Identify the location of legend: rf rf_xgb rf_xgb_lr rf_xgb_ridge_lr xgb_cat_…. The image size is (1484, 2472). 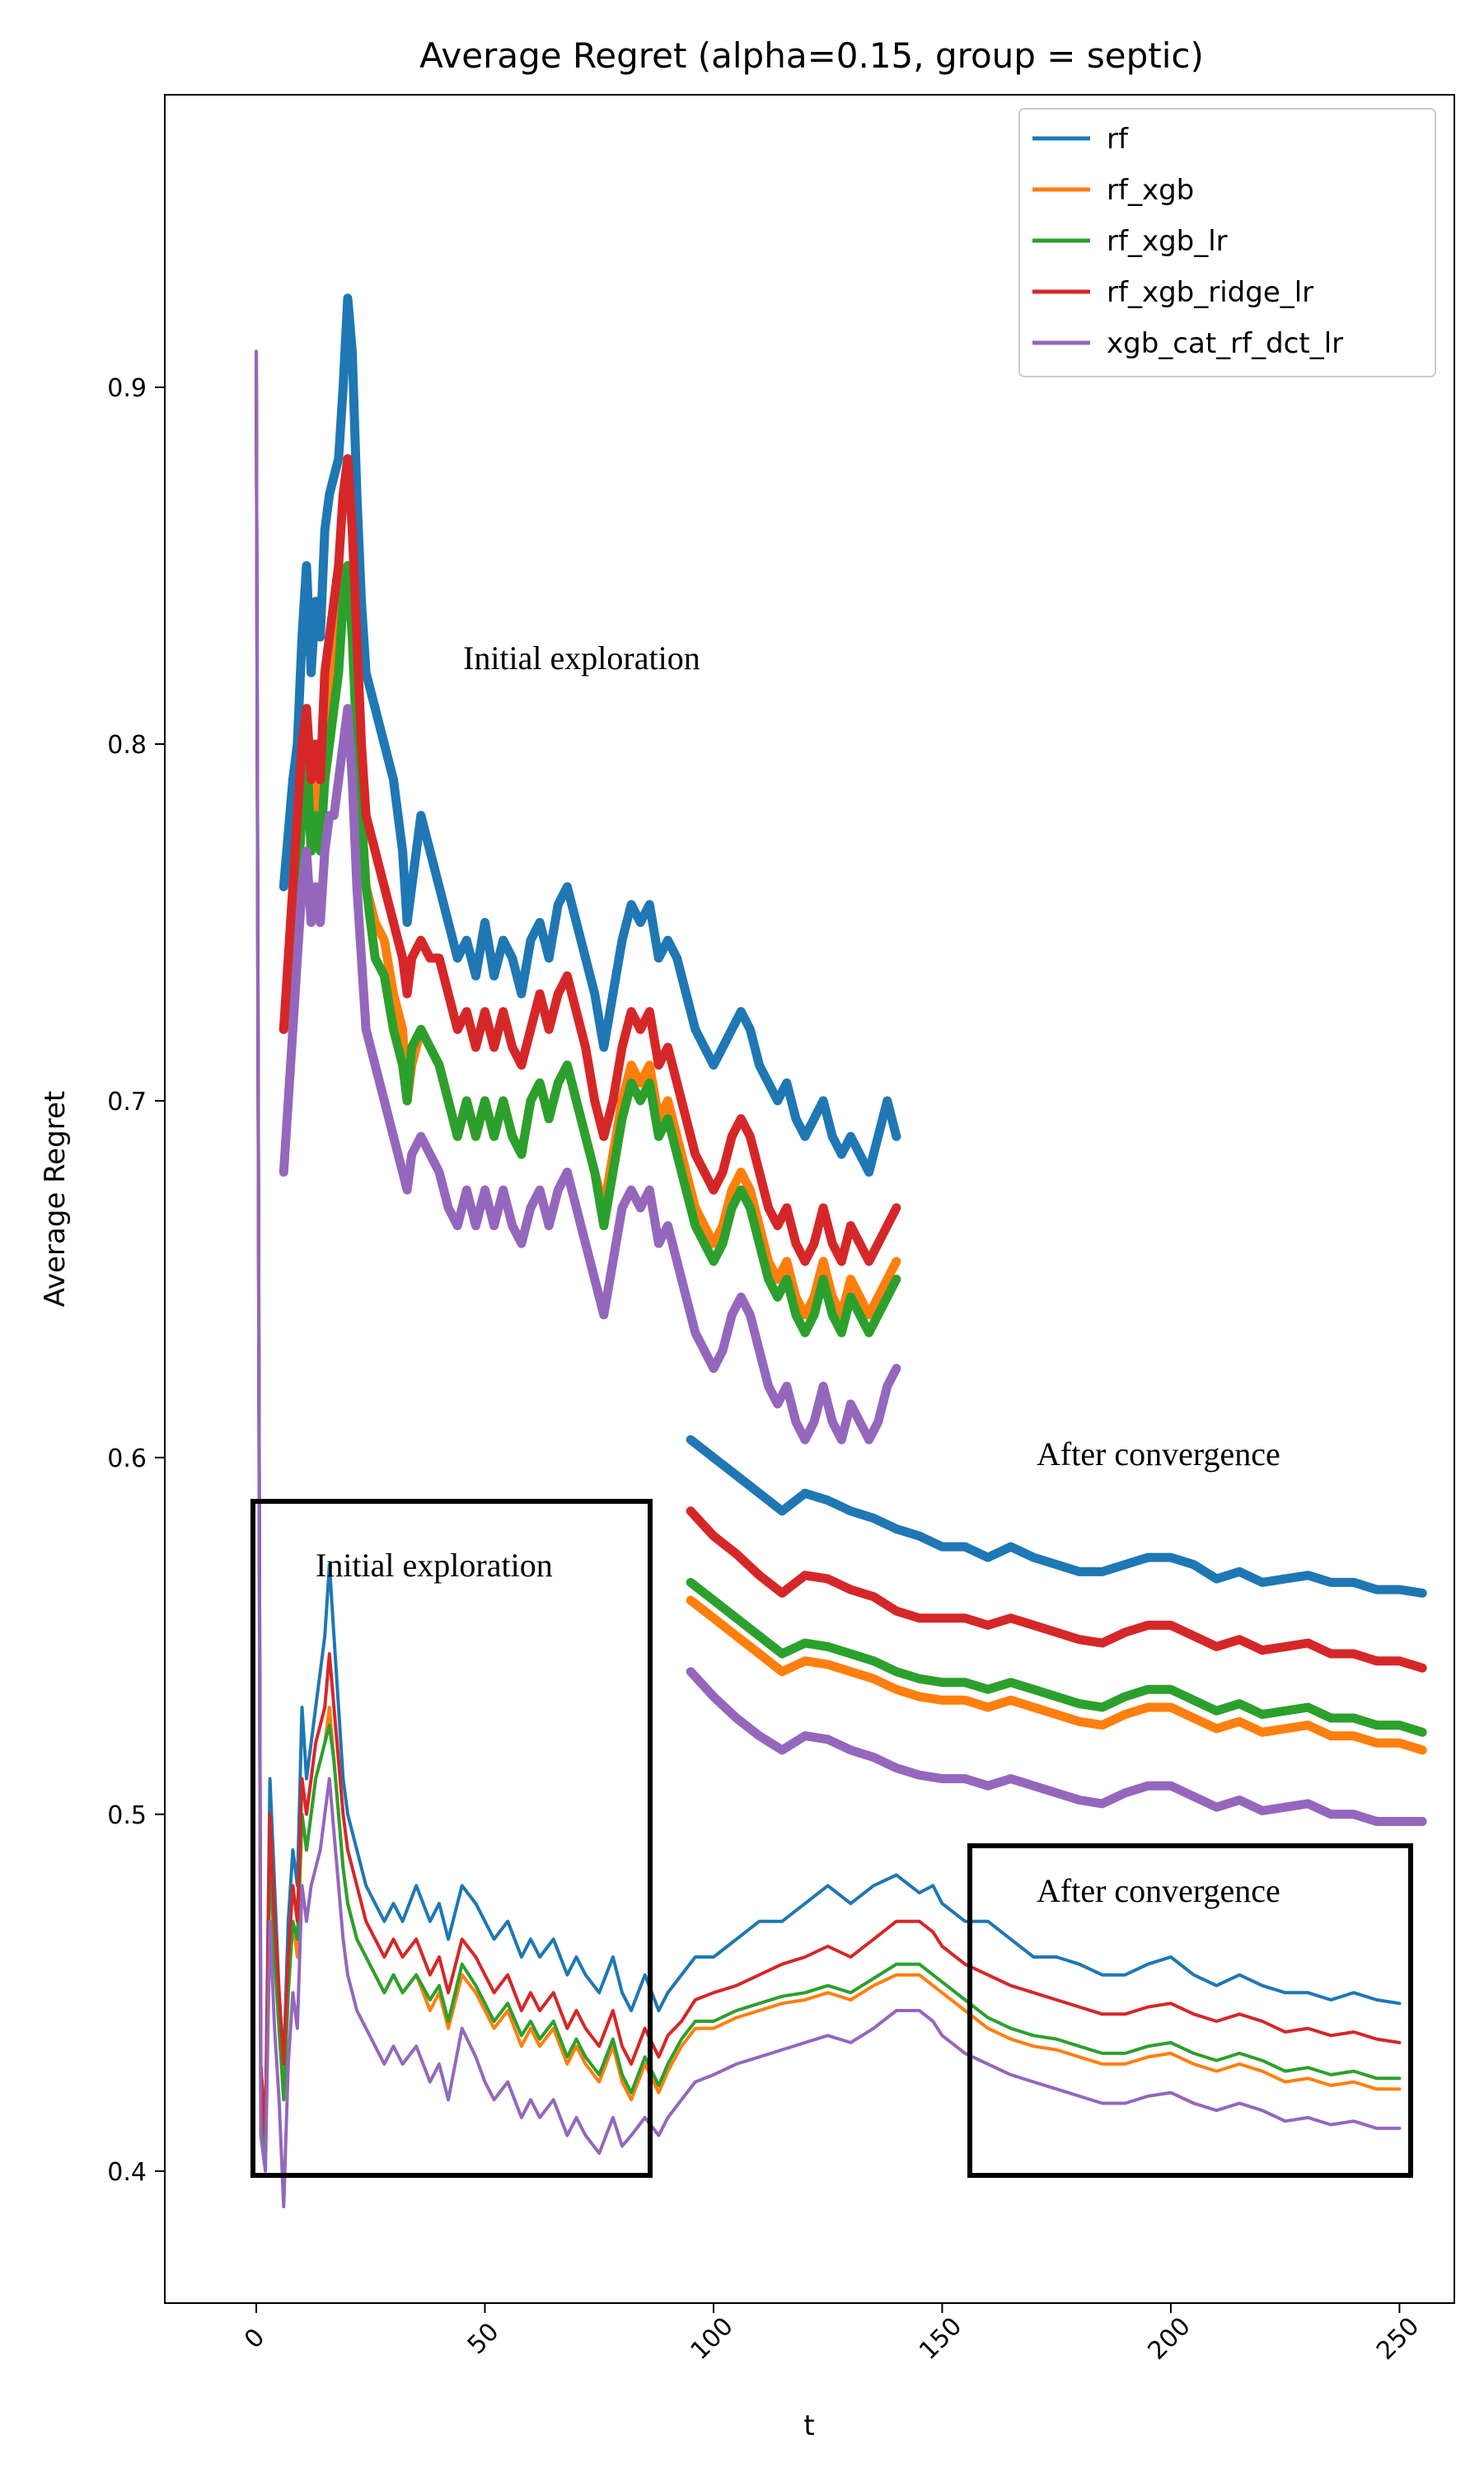
(1227, 242).